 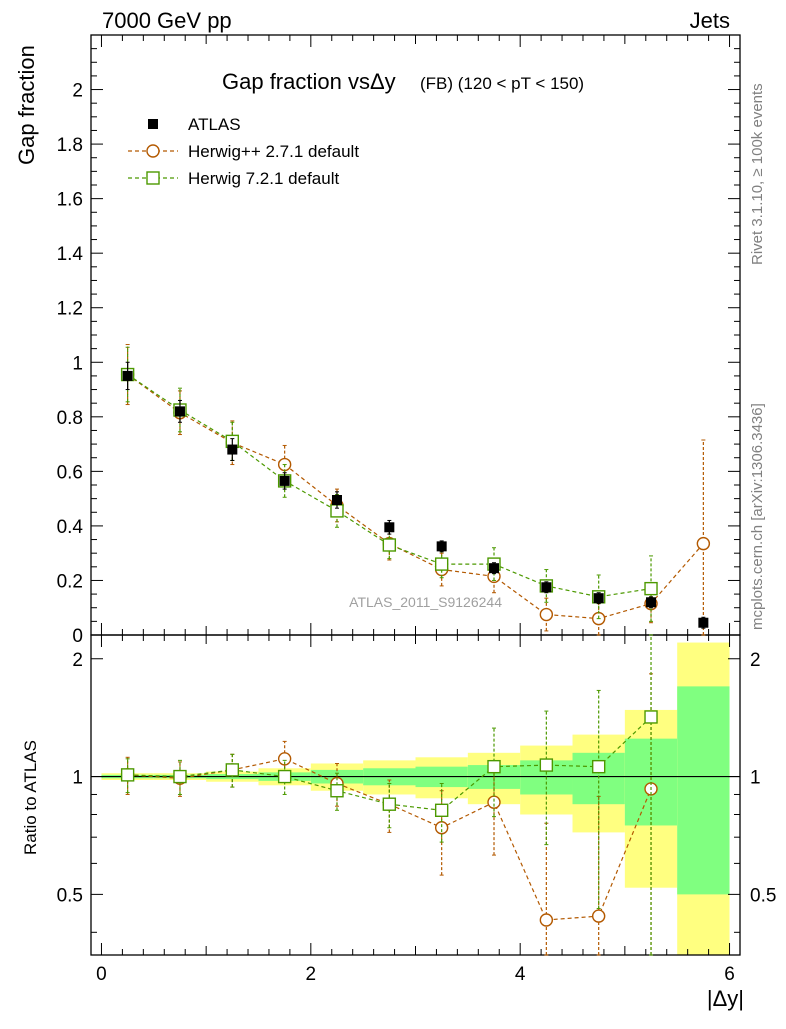 I want to click on legend-marker-atlas, so click(x=153, y=124).